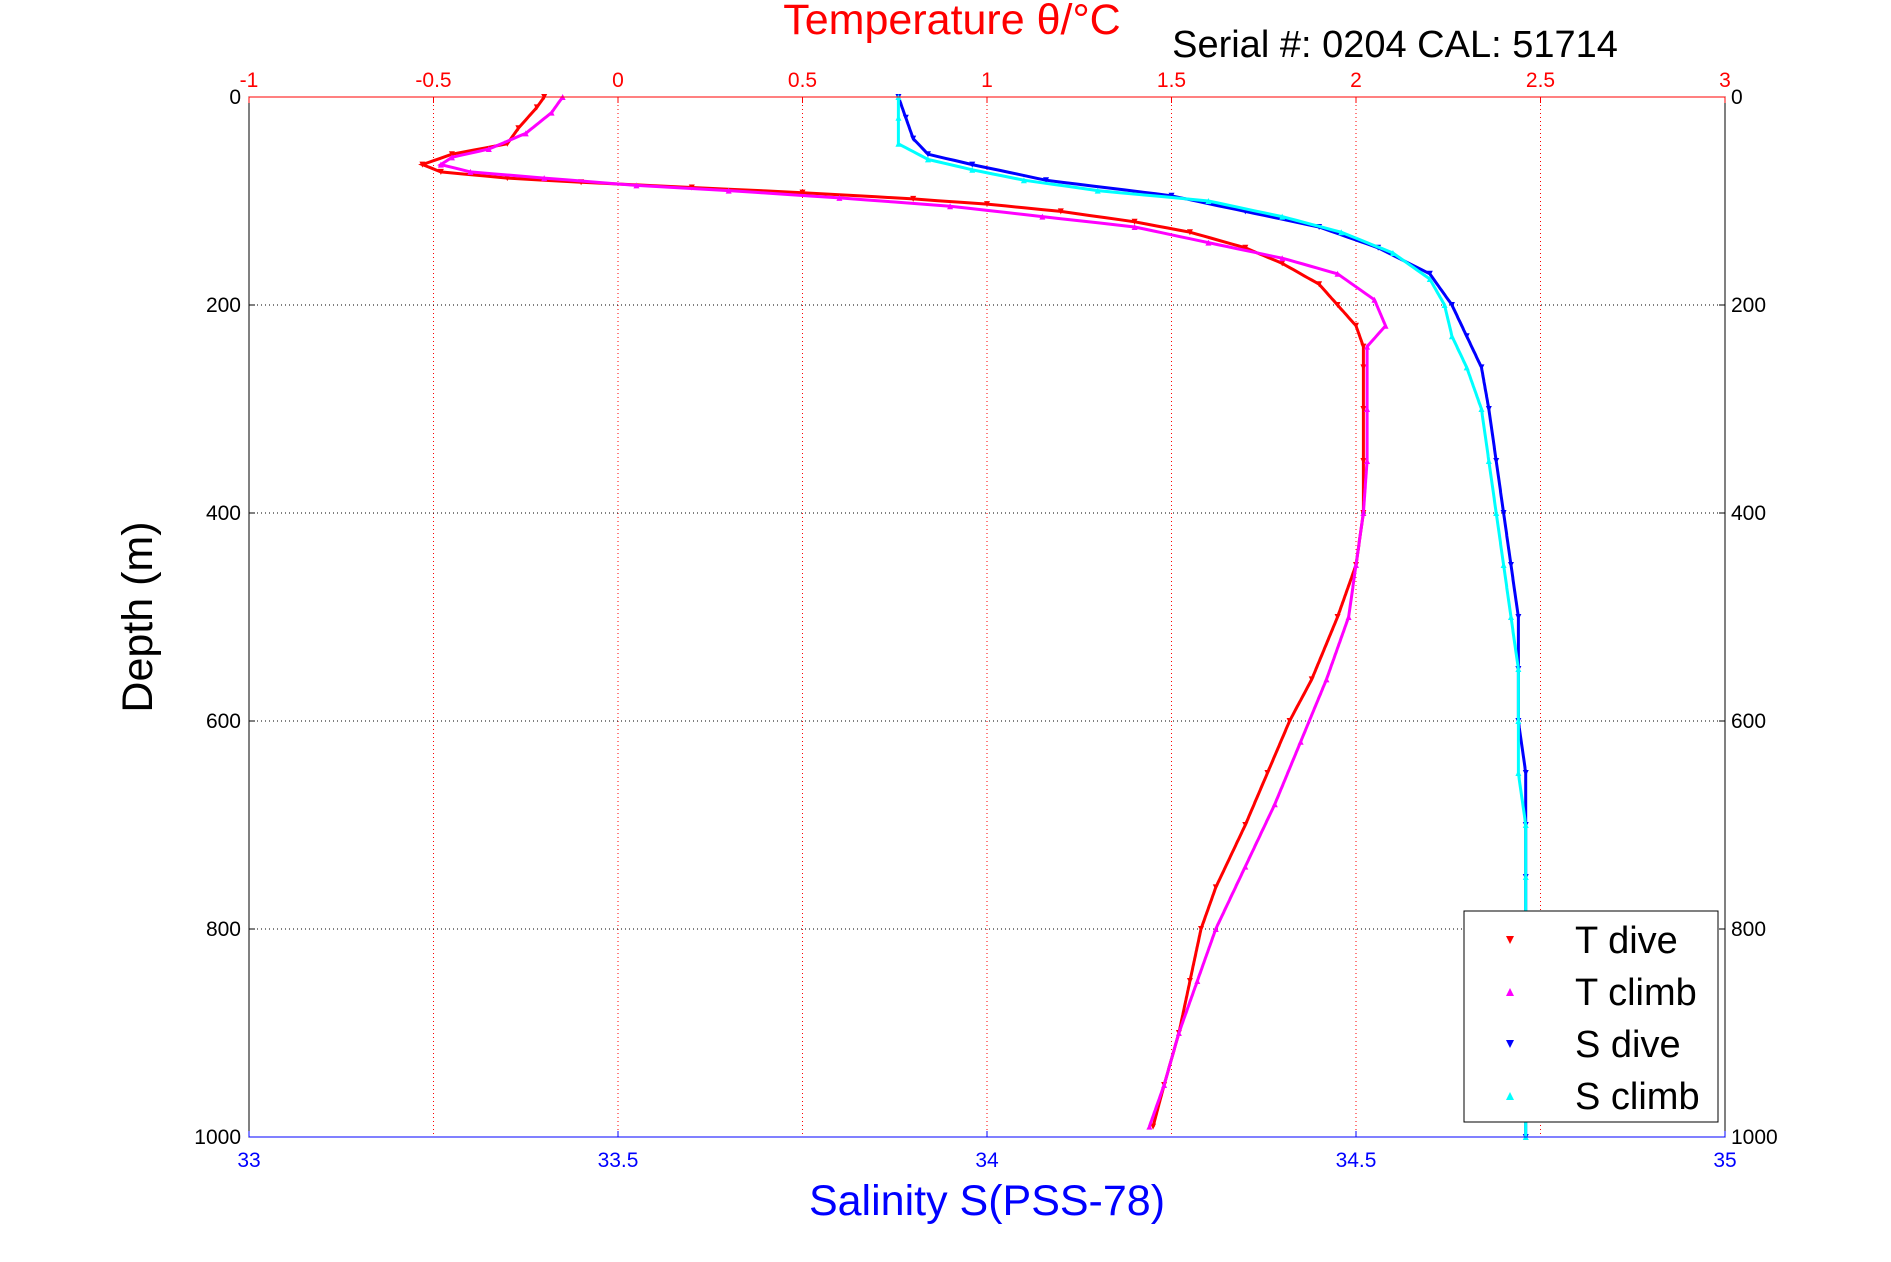 The height and width of the screenshot is (1262, 1891). Describe the element at coordinates (1636, 993) in the screenshot. I see `legend-label: T climb` at that location.